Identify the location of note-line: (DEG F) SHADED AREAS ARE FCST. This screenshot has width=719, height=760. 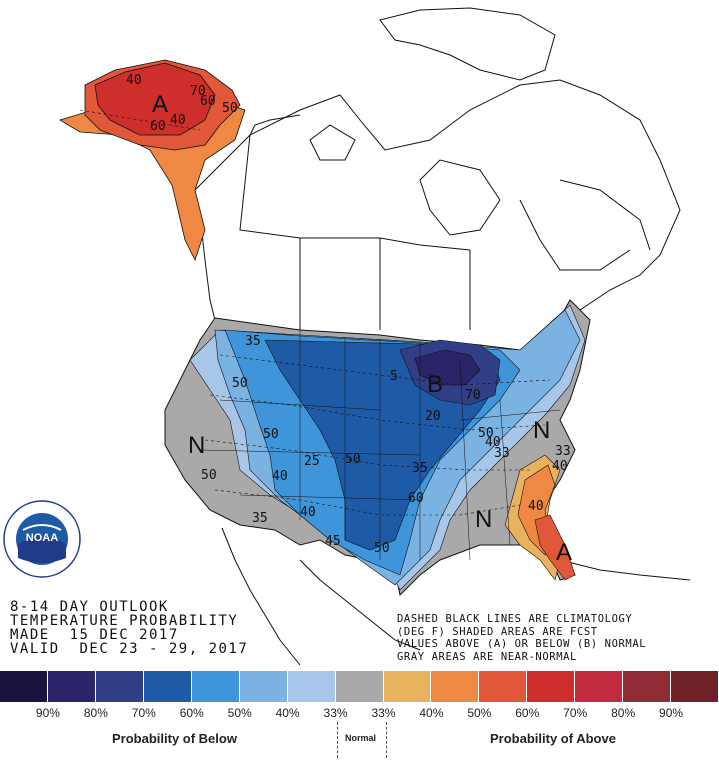
(497, 631).